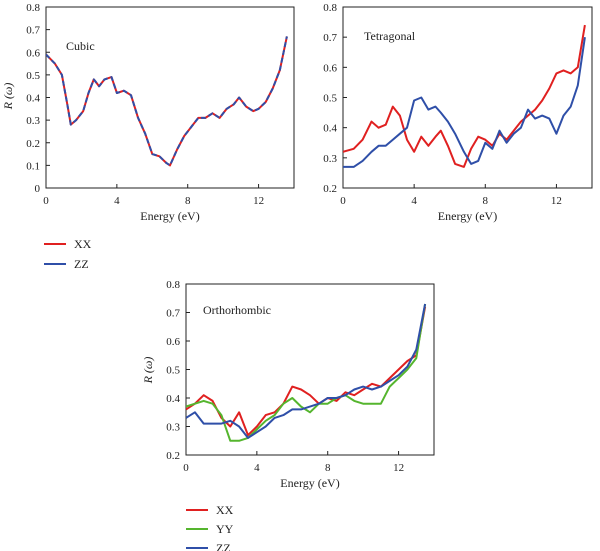  I want to click on plot-frame, so click(170, 97).